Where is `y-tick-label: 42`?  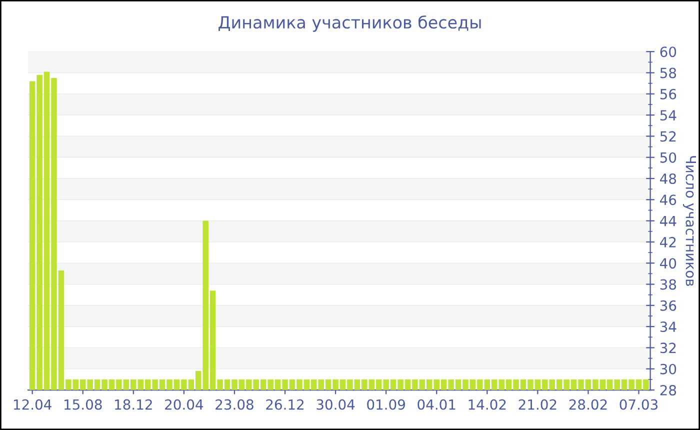 y-tick-label: 42 is located at coordinates (668, 242).